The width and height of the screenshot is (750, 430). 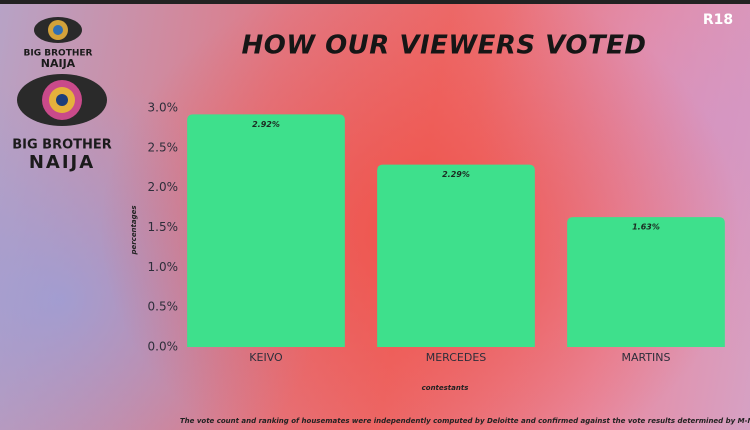 What do you see at coordinates (456, 174) in the screenshot?
I see `value-label: 2.29%` at bounding box center [456, 174].